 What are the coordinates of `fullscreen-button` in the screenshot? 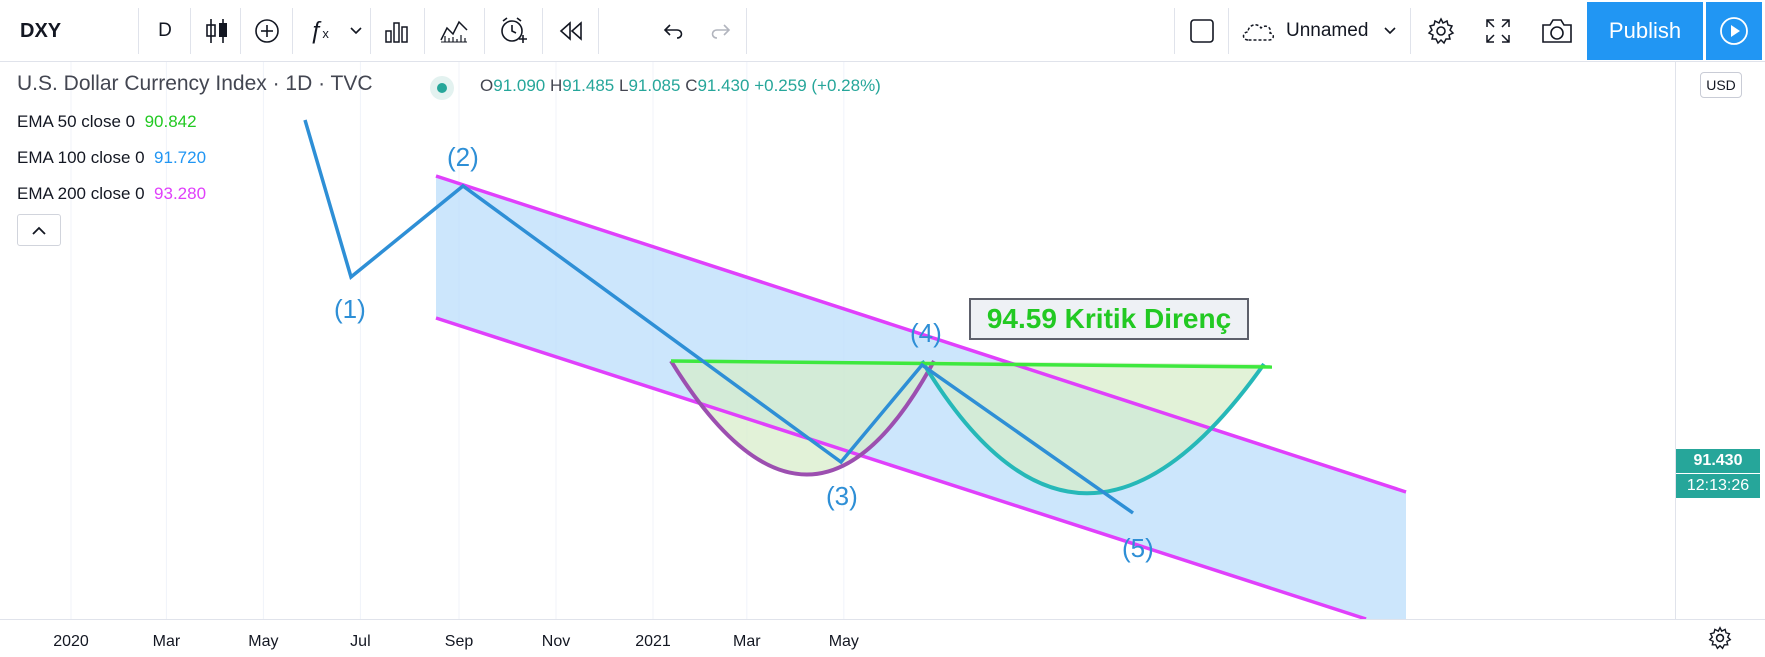 It's located at (1498, 31).